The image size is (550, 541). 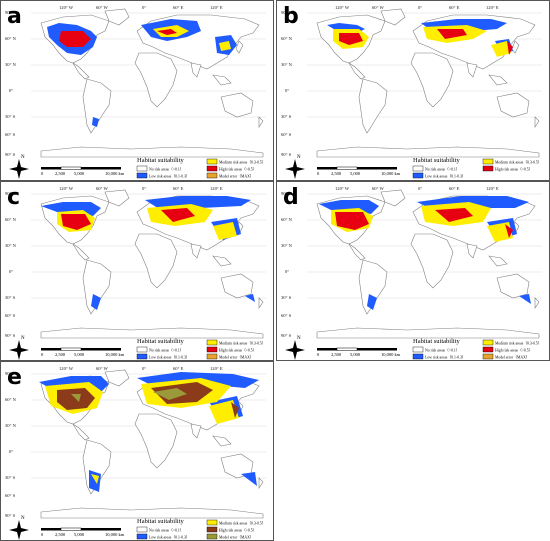 What do you see at coordinates (291, 16) in the screenshot?
I see `panel-letter: b` at bounding box center [291, 16].